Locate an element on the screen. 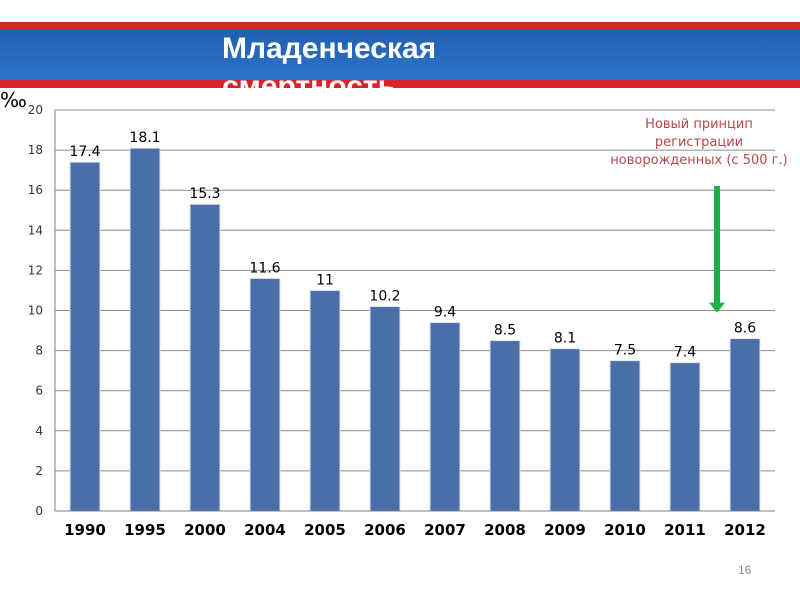 This screenshot has width=800, height=600. y-tick-label: 20 is located at coordinates (35, 110).